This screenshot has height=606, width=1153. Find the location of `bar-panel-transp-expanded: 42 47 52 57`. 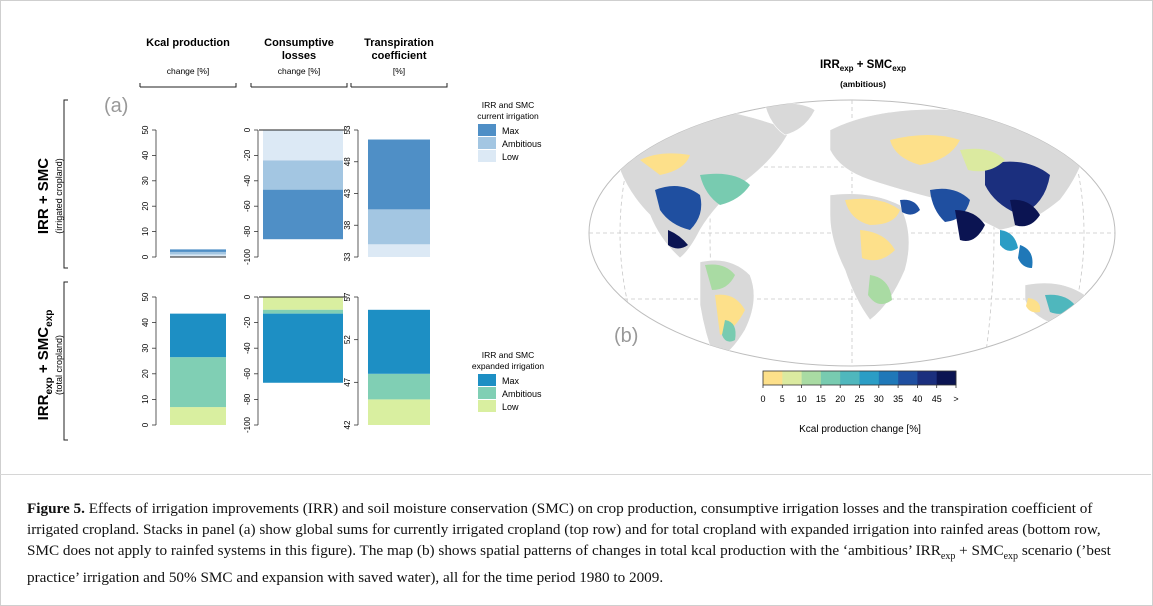

bar-panel-transp-expanded: 42 47 52 57 is located at coordinates (386, 360).